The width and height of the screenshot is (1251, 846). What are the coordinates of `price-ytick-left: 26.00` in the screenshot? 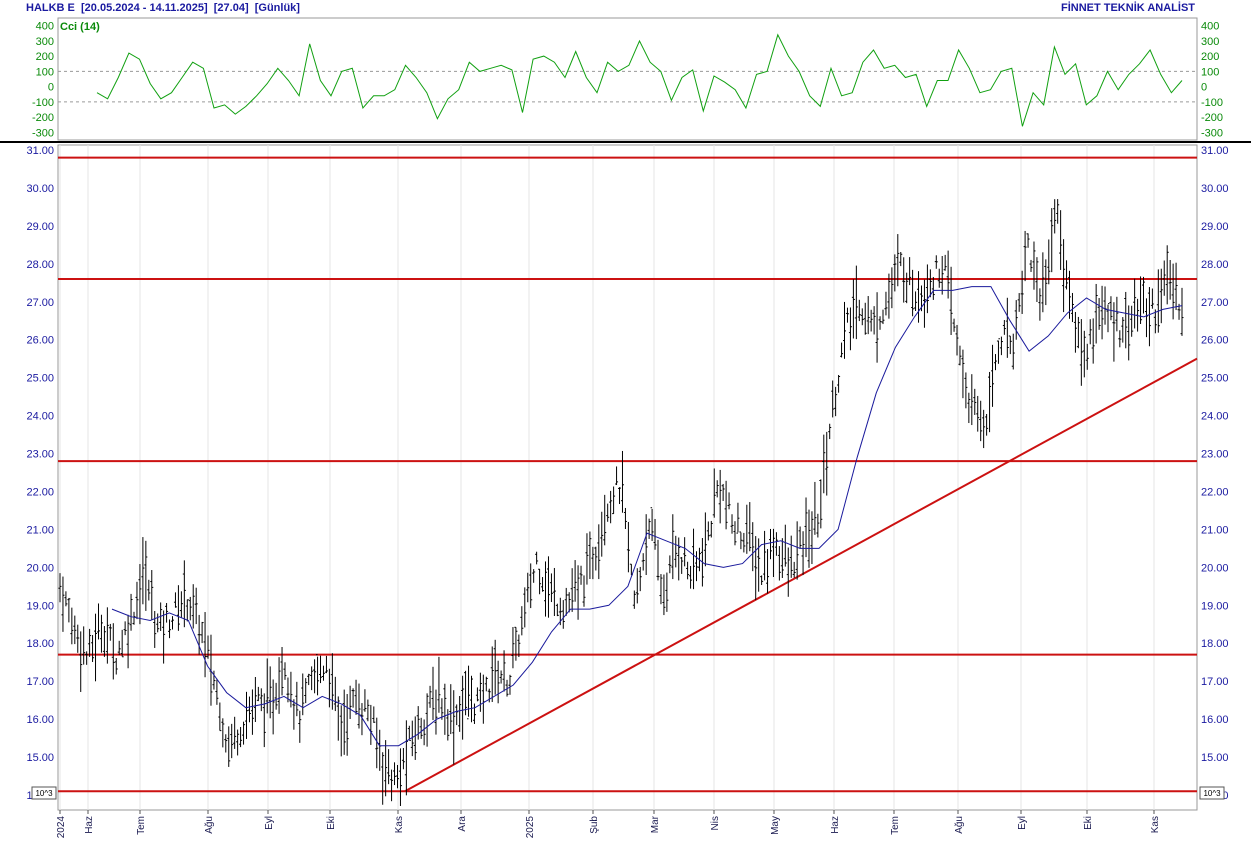 It's located at (40, 341).